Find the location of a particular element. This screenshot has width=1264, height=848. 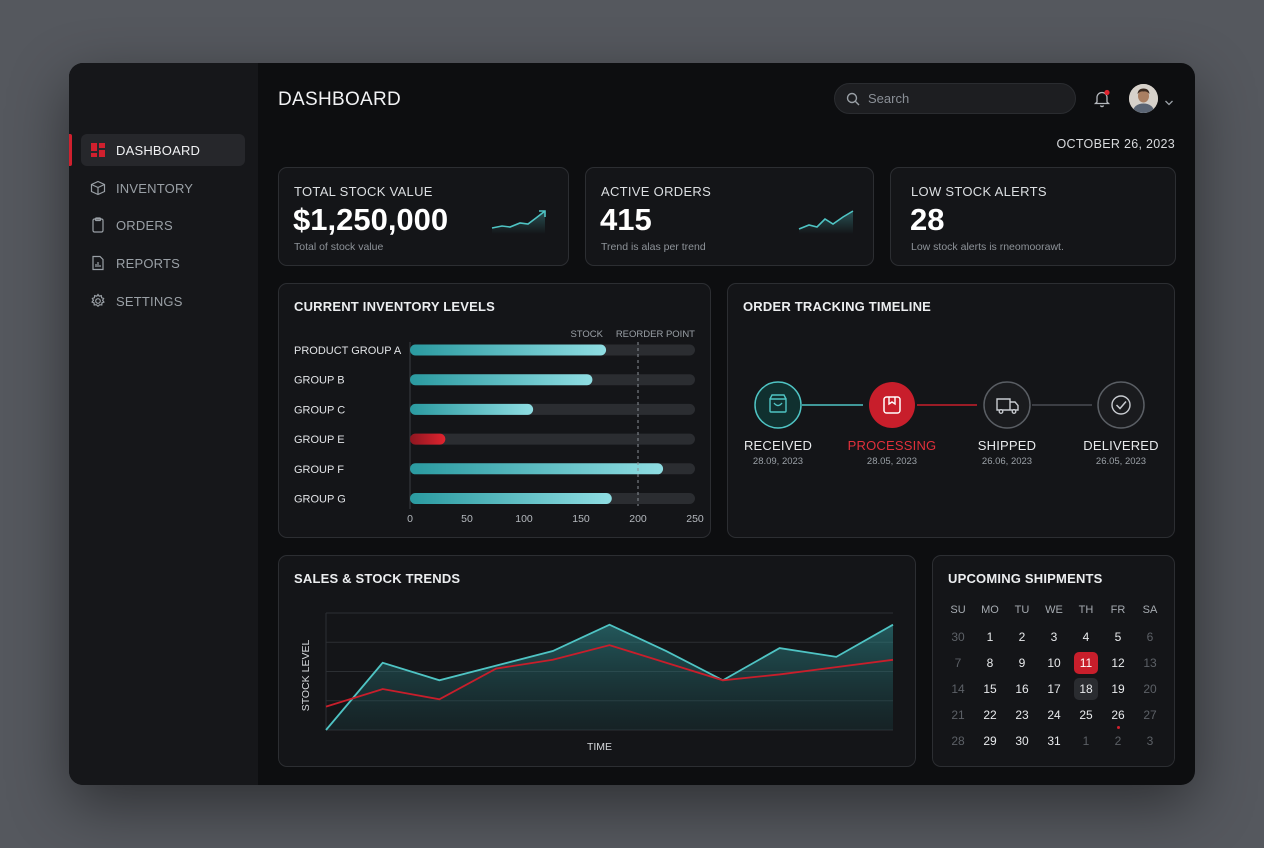

sales-trends-card: SALES & STOCK TRENDS TIME STOCK LEVEL is located at coordinates (597, 661).